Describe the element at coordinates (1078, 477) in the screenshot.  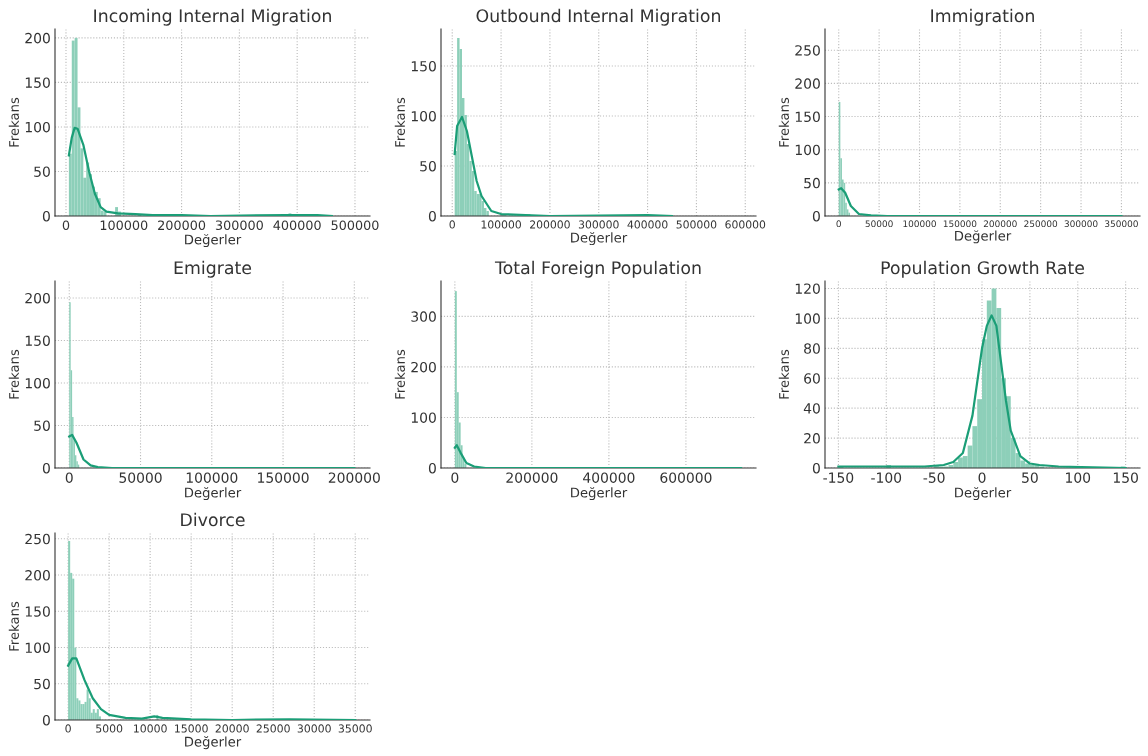
I see `x-tick-label: 100` at that location.